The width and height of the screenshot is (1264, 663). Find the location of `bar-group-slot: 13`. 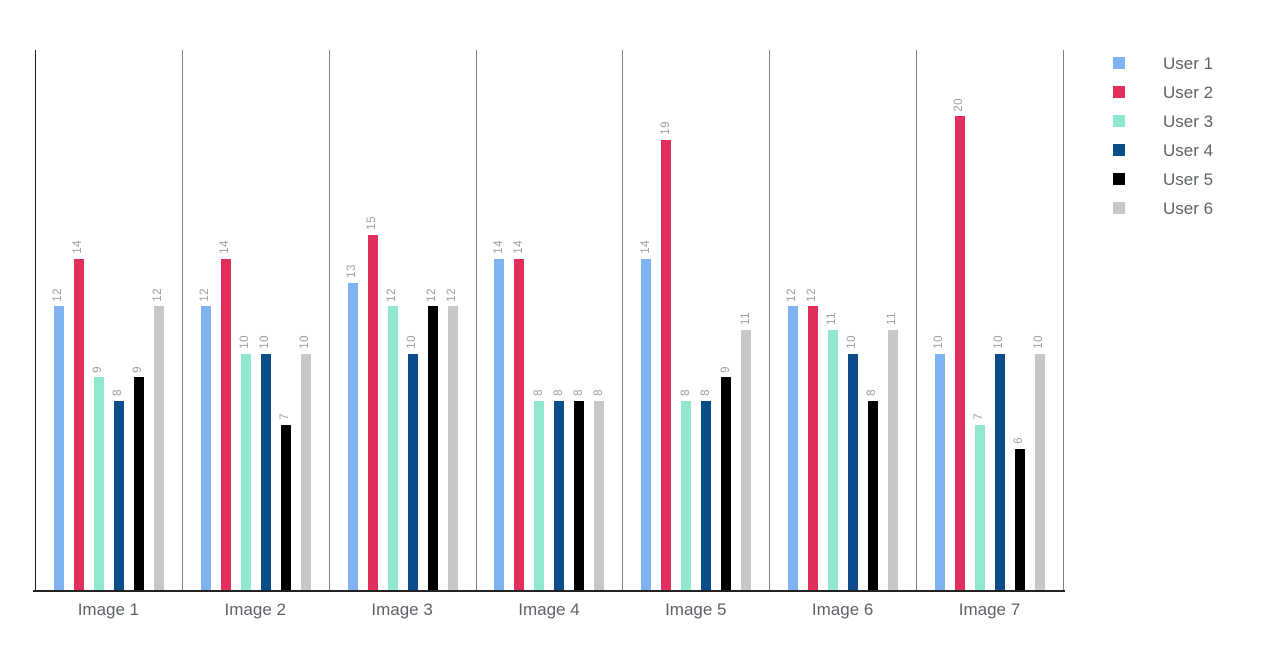

bar-group-slot: 13 is located at coordinates (352, 320).